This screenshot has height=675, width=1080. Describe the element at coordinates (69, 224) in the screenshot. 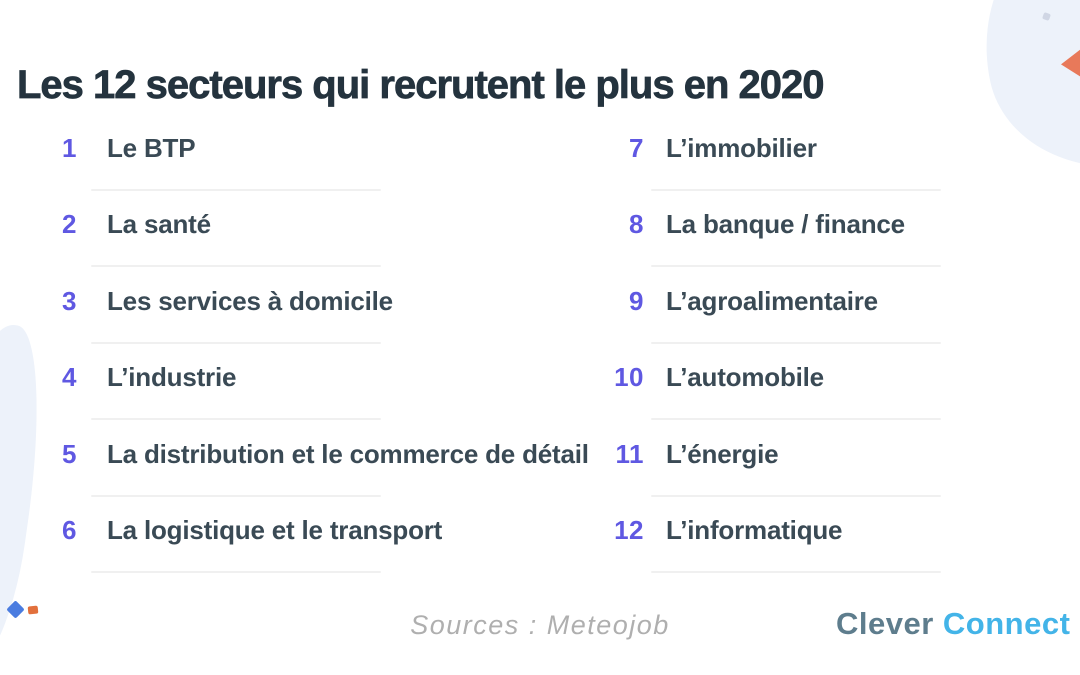

I see `sector-rank: 2` at that location.